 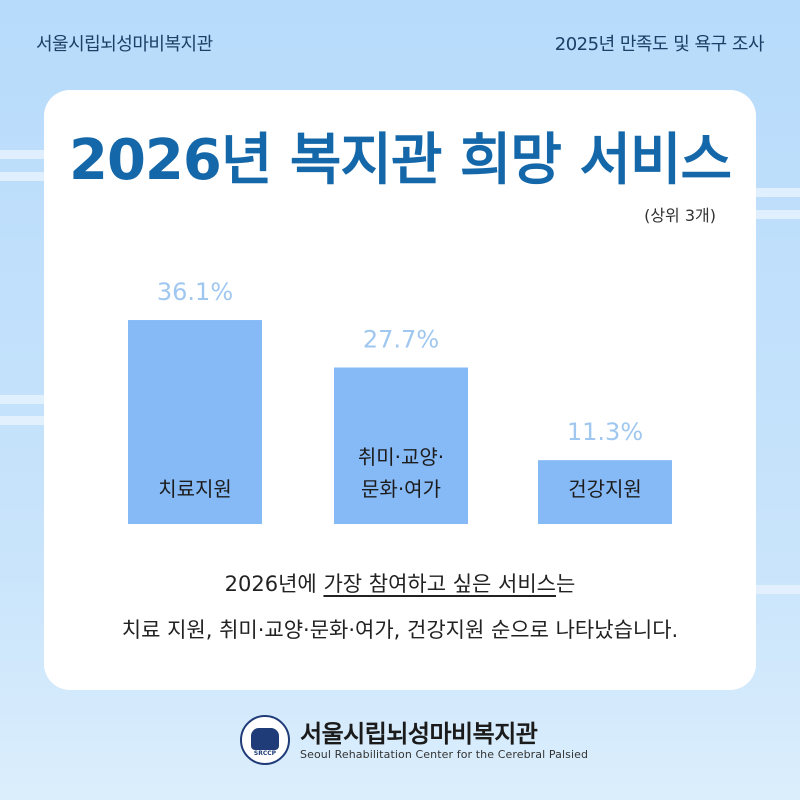 I want to click on description-line-2: 치료 지원, 취미·교양·문화·여가, 건강지원 순으로 나타났습니다., so click(x=400, y=630).